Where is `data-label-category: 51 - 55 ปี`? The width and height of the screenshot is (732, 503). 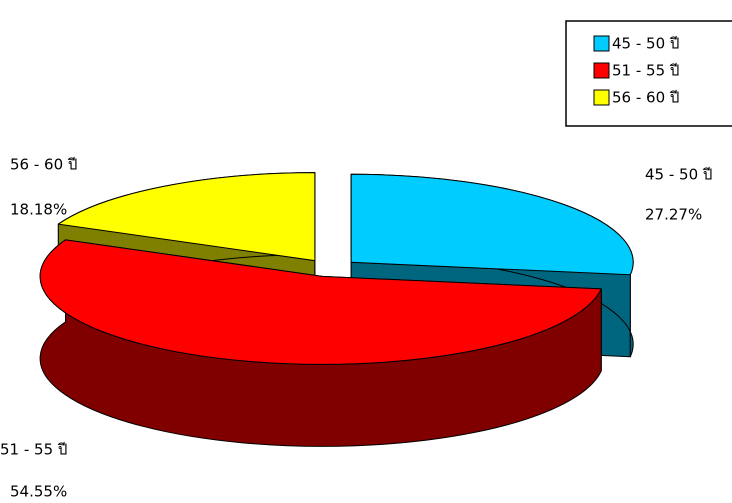
data-label-category: 51 - 55 ปี is located at coordinates (33, 450).